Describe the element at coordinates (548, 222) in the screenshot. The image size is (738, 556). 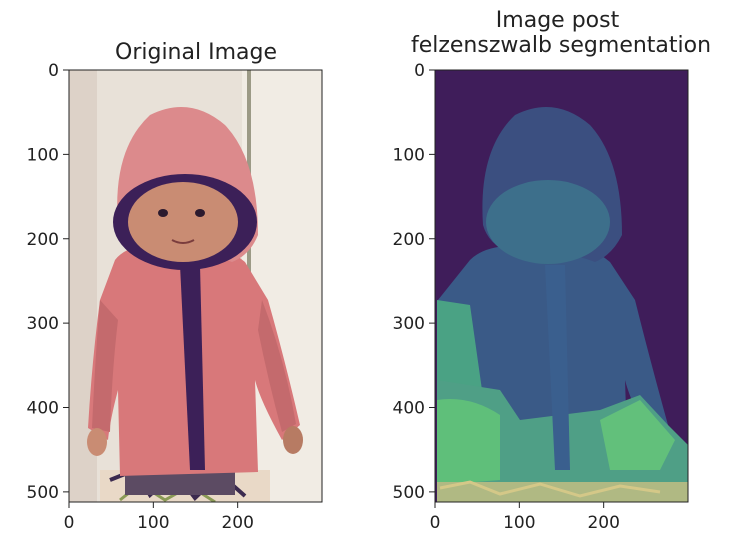
I see `segmentation-face` at that location.